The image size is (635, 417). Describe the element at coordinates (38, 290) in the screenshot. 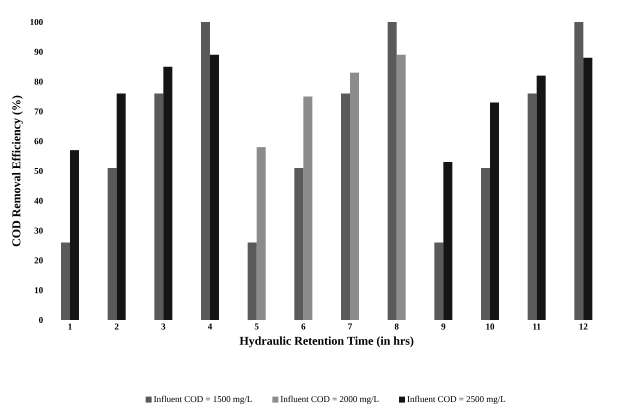

I see `y-tick-label: 10` at that location.